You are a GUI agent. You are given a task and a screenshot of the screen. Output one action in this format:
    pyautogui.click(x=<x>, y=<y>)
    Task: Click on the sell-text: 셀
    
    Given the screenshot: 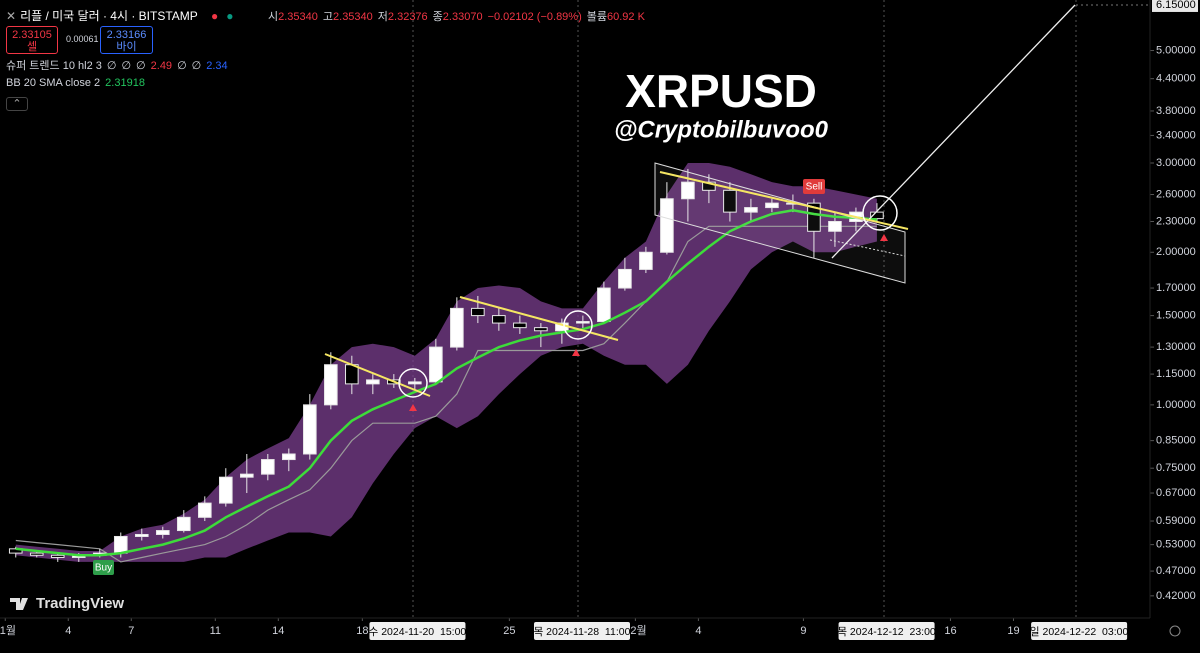 What is the action you would take?
    pyautogui.click(x=32, y=47)
    